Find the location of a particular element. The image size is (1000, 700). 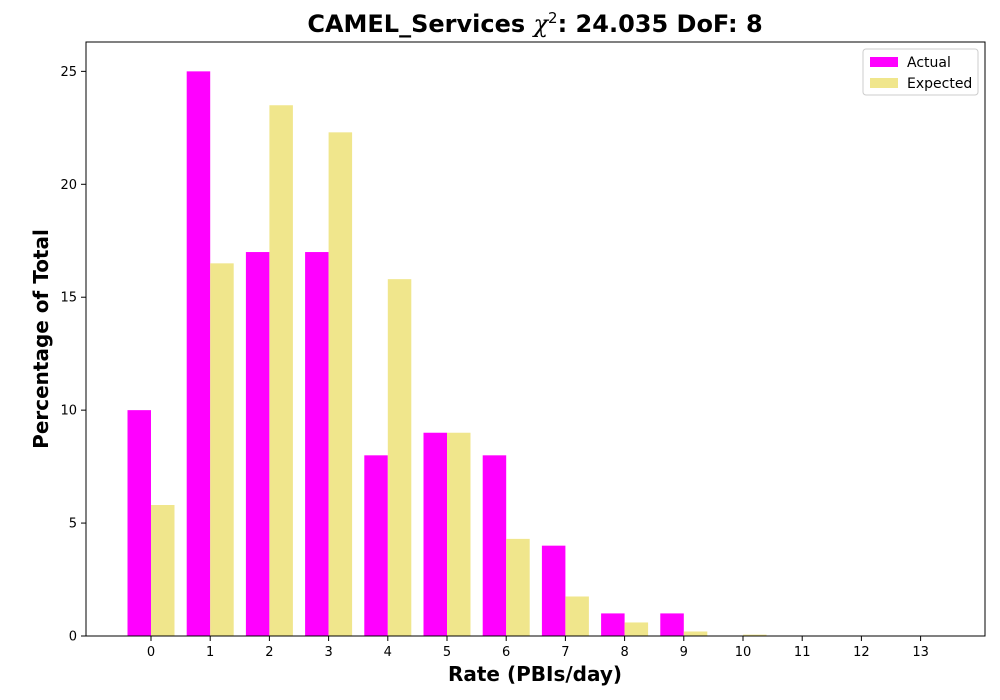

legend-label-actual: Actual is located at coordinates (929, 63).